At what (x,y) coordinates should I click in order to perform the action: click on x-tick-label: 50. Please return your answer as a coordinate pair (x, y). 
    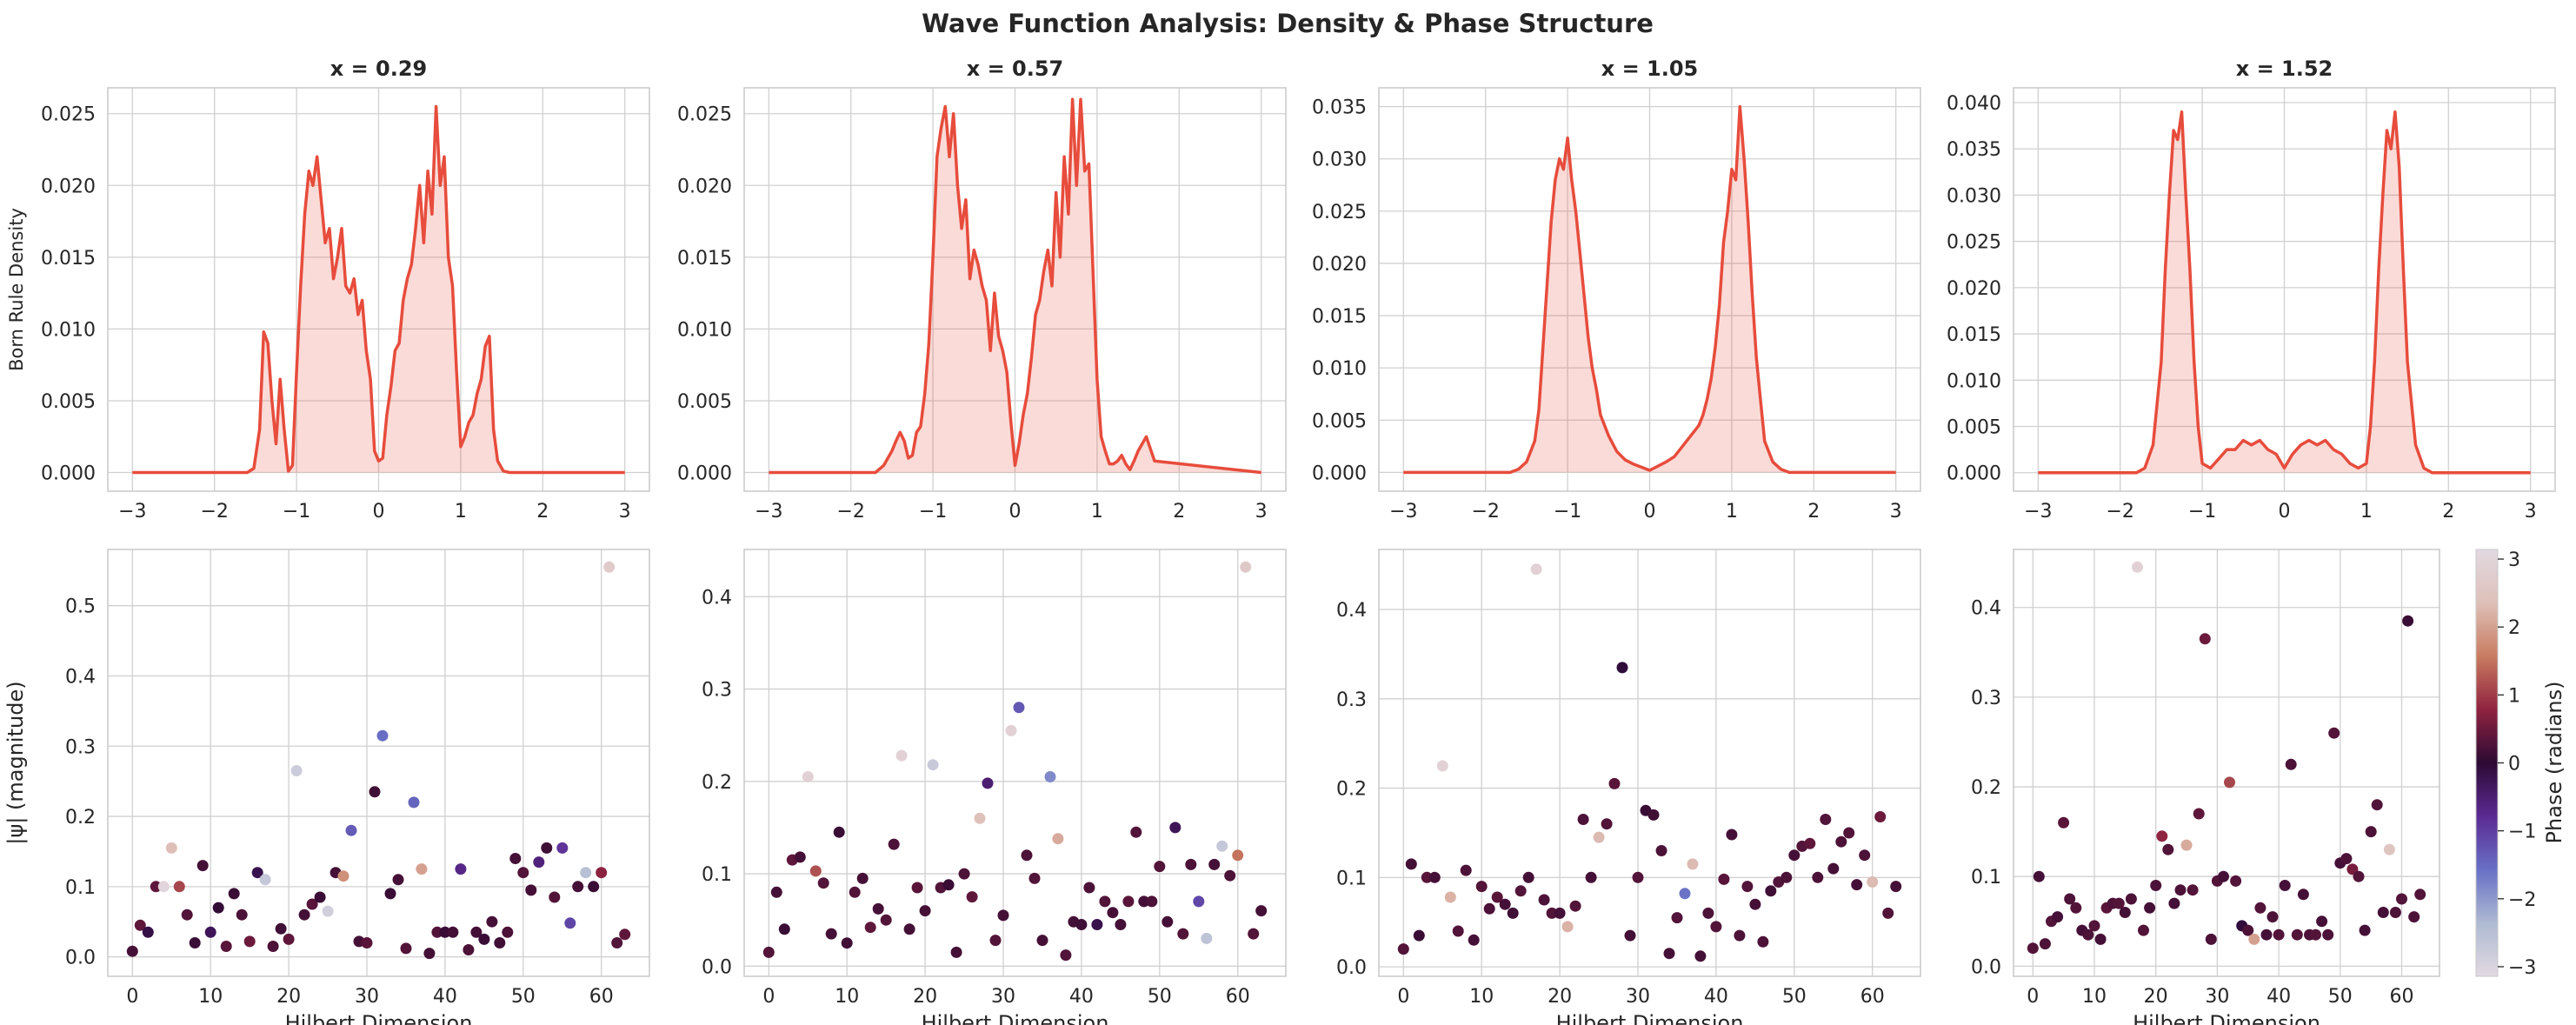
    Looking at the image, I should click on (523, 997).